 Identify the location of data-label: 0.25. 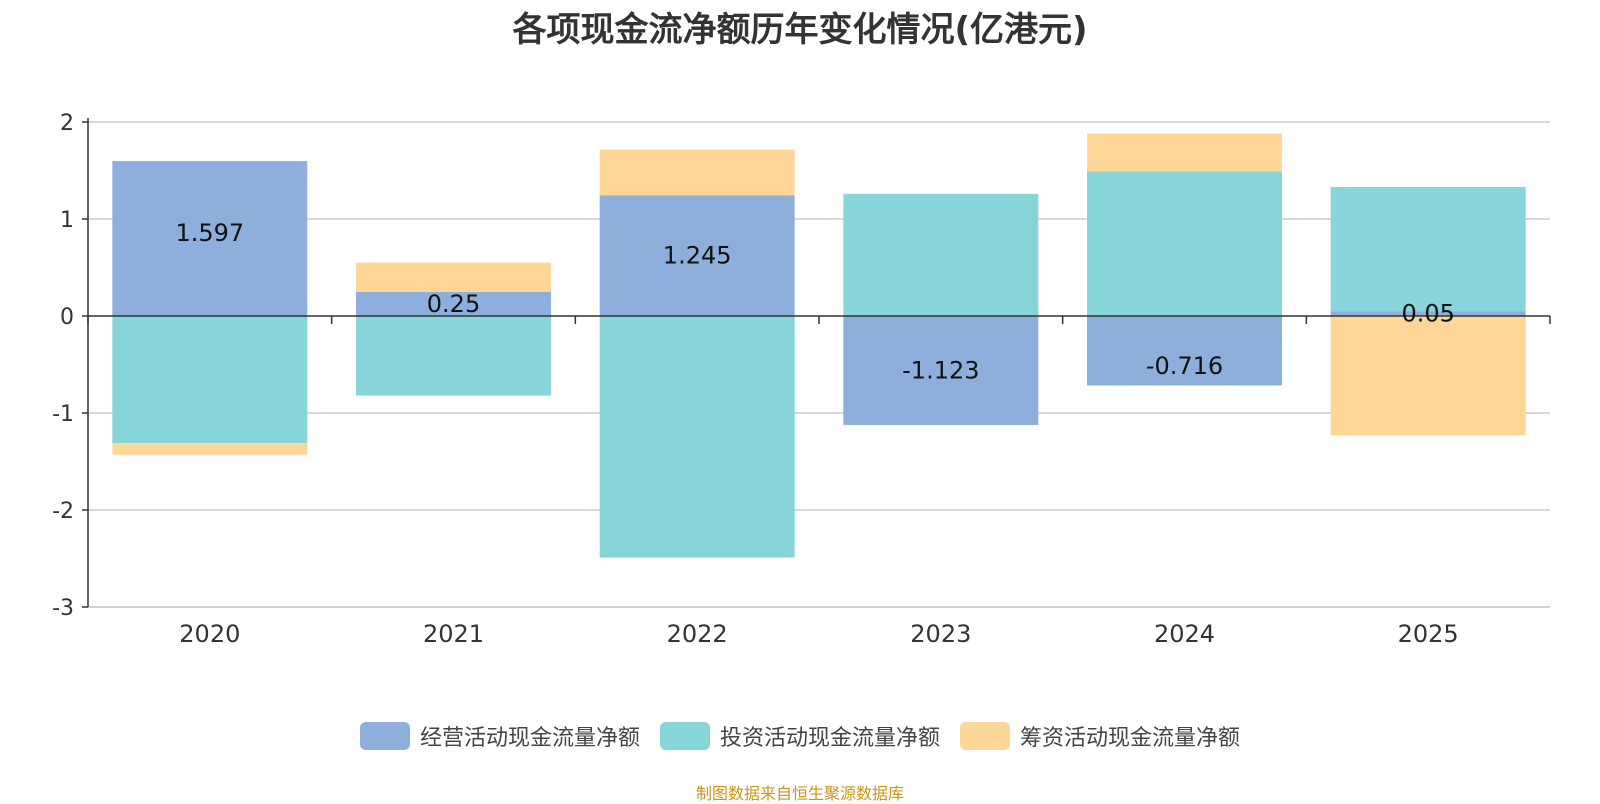
(453, 304).